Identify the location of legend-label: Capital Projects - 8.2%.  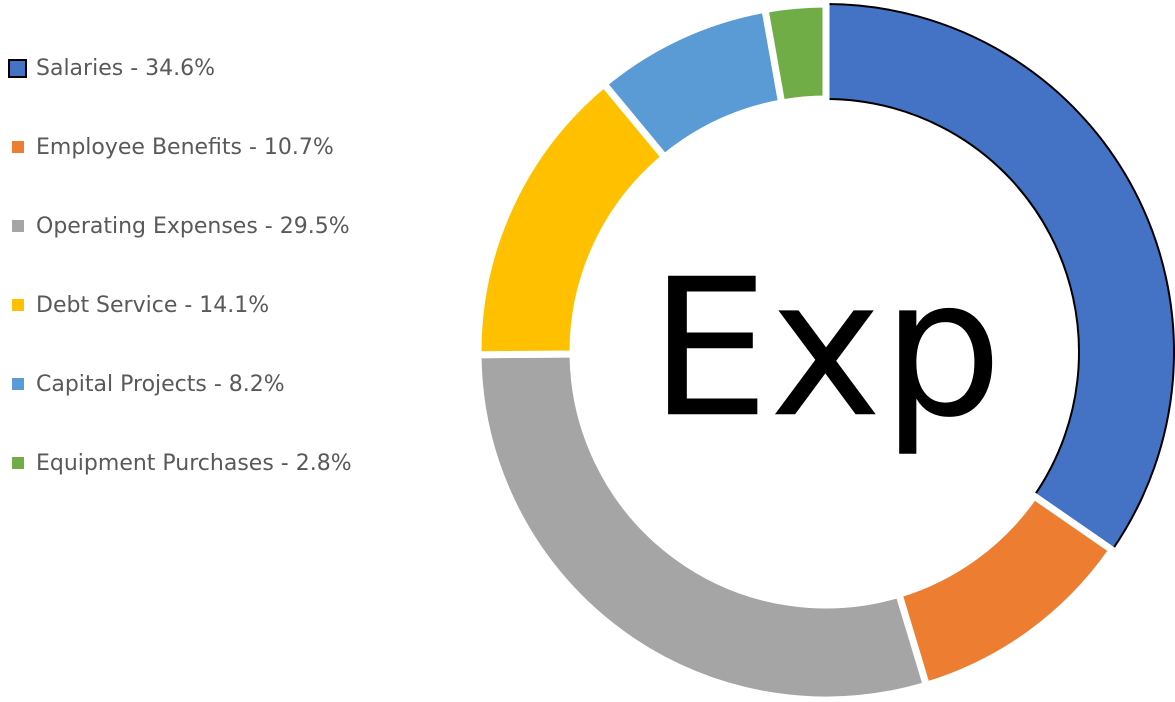
(160, 384).